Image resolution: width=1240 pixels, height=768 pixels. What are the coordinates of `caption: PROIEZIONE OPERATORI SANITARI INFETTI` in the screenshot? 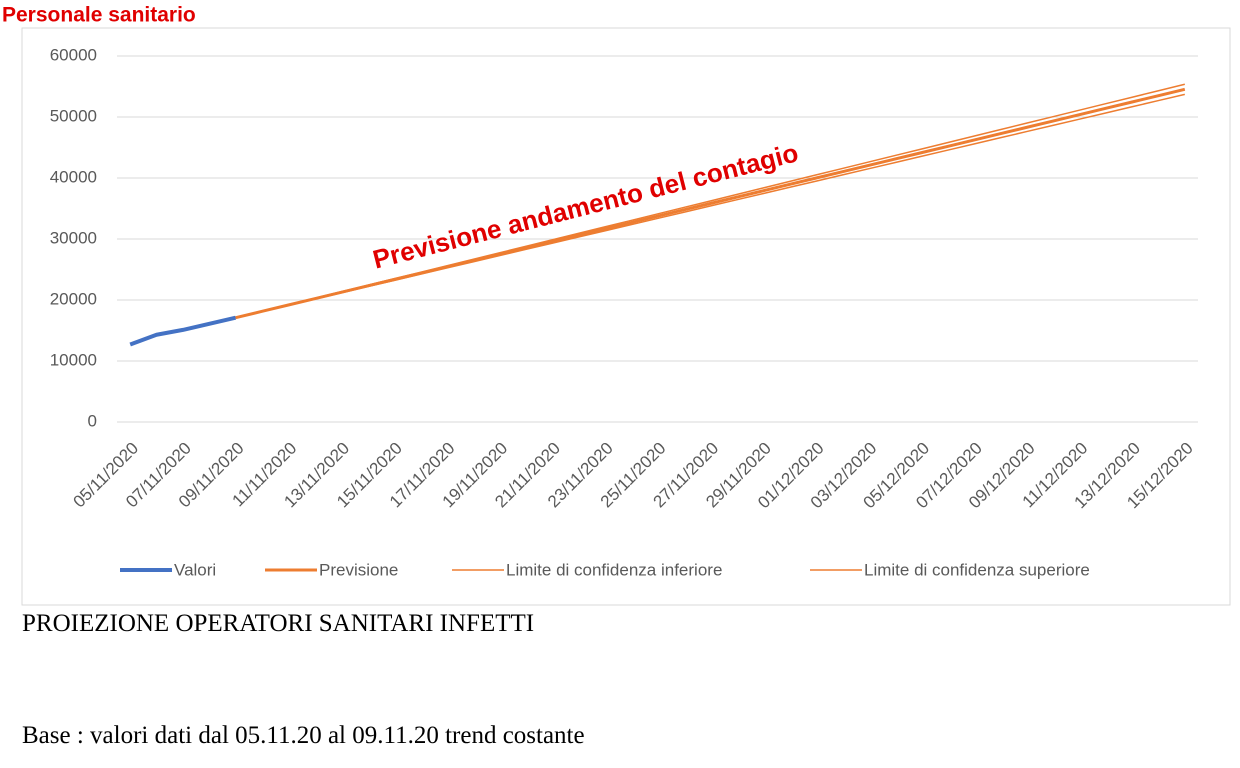 It's located at (278, 623).